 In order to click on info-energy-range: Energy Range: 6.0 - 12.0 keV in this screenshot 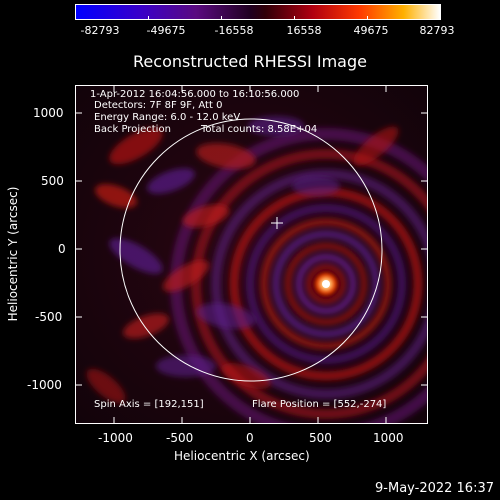, I will do `click(167, 117)`.